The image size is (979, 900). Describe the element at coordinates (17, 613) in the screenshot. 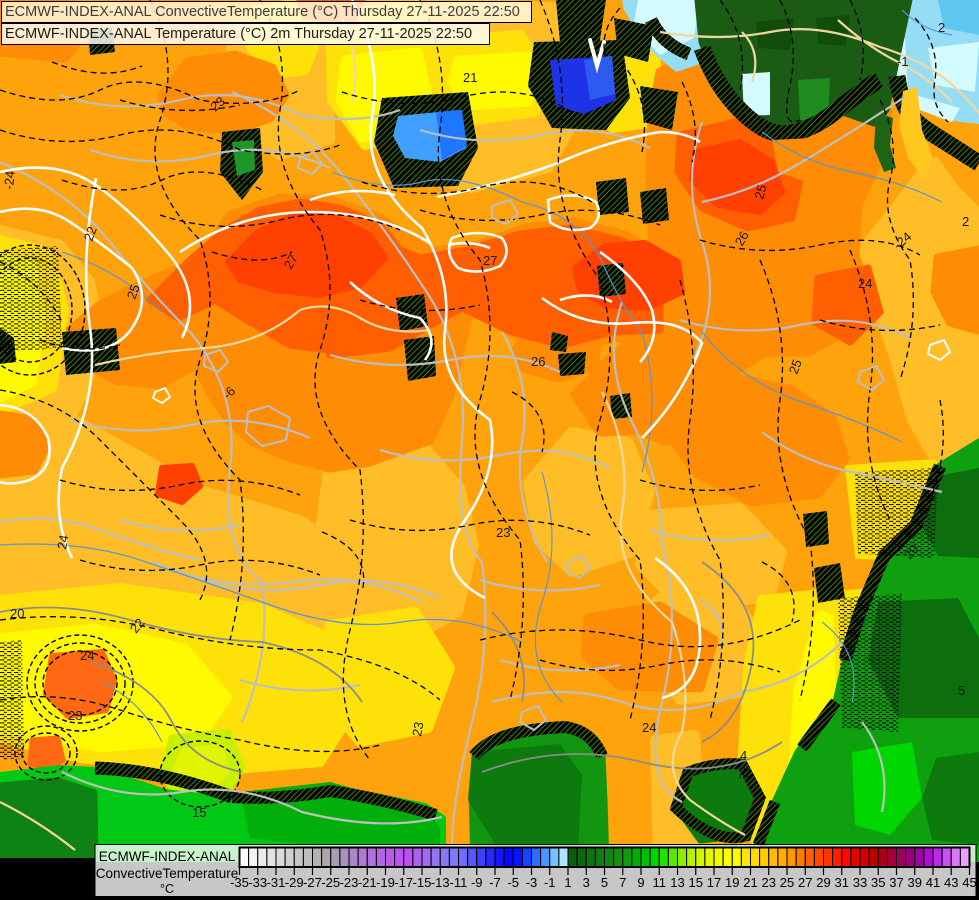

I see `svg-text: 20` at that location.